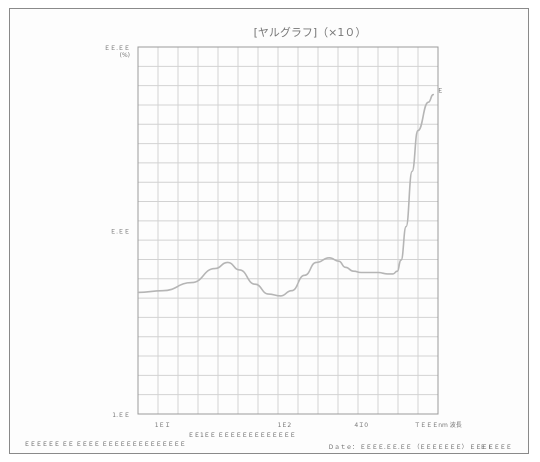  I want to click on footer-left-text: ＥＥＥＥＥＥ ＥＥ ＥＥＥＥ ＥＥＥＥＥＥＥＥＥＥＥＥＥＥ, so click(105, 444).